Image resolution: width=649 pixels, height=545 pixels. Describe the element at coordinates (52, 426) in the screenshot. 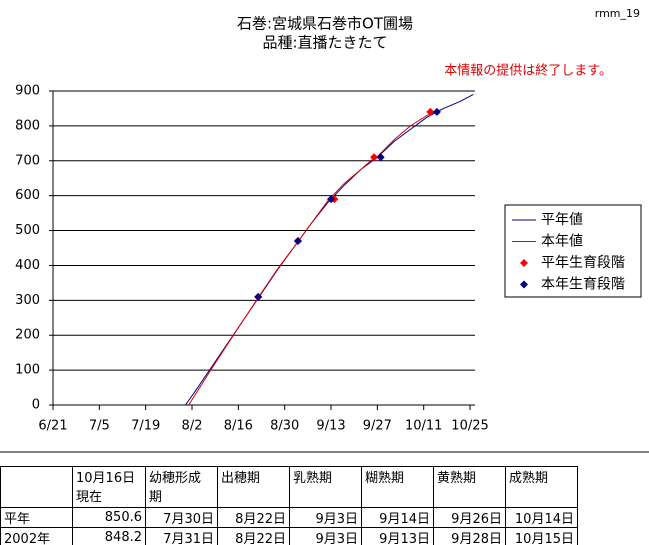

I see `x-tick-label: 6/21` at that location.